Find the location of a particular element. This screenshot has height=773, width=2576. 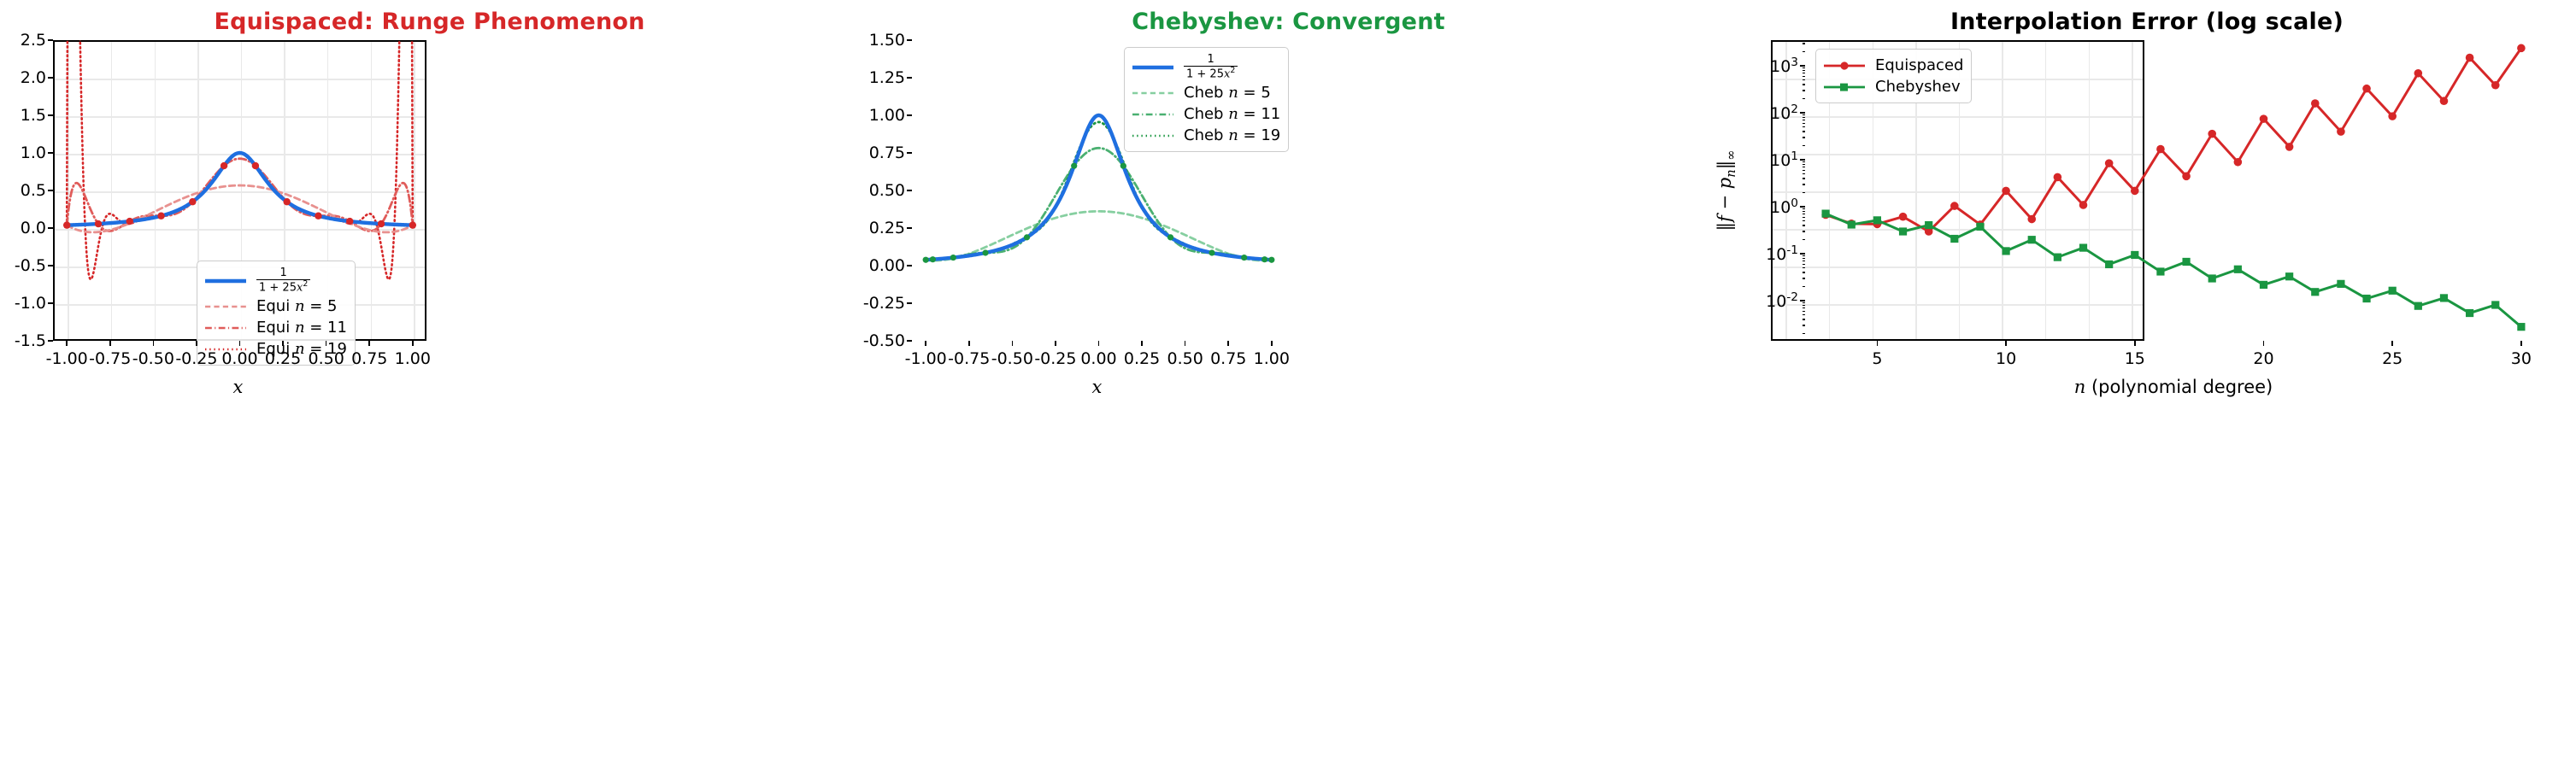

legend-entry: Cheb n = 5 is located at coordinates (1205, 92).